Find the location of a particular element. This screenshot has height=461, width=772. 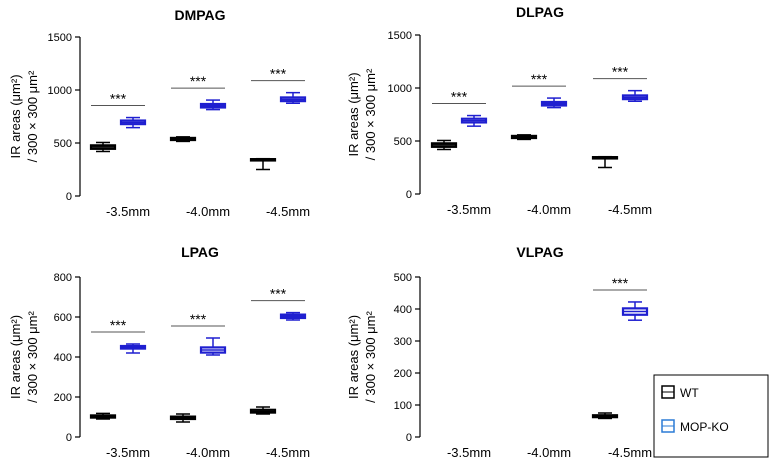

legend: WT MOP-KO is located at coordinates (711, 416).